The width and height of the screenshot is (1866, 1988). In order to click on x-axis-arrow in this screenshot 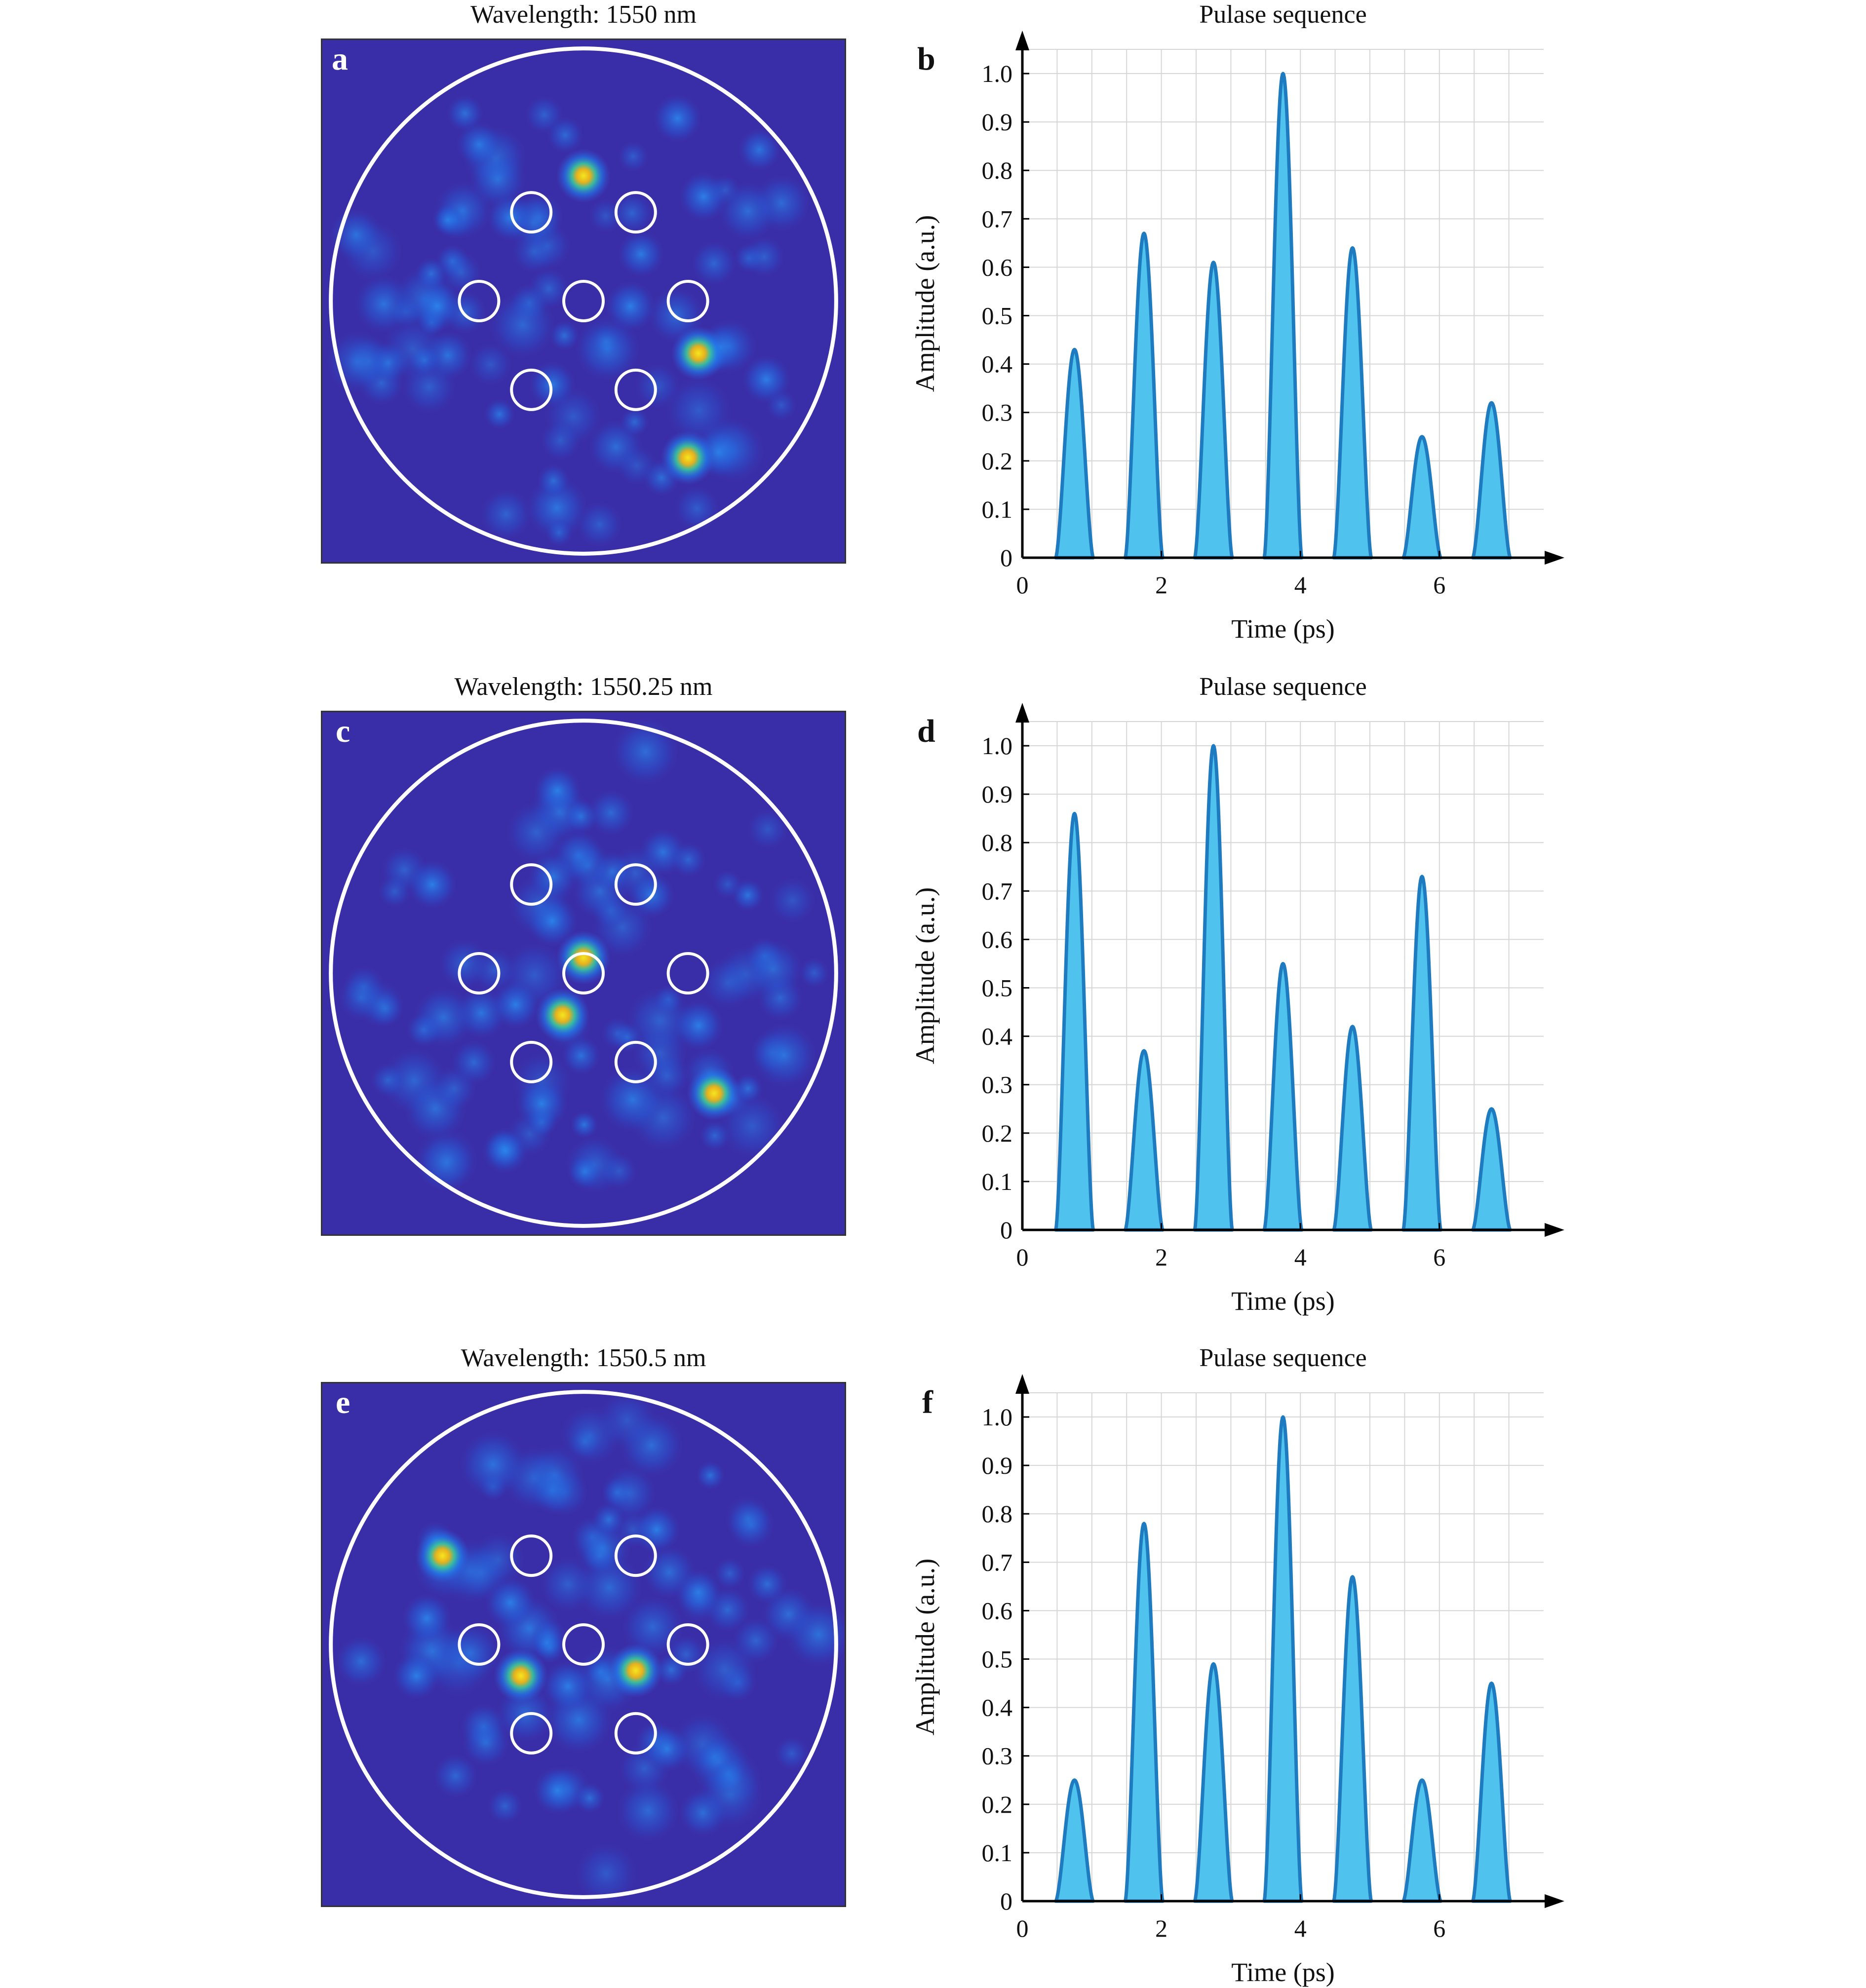, I will do `click(1555, 558)`.